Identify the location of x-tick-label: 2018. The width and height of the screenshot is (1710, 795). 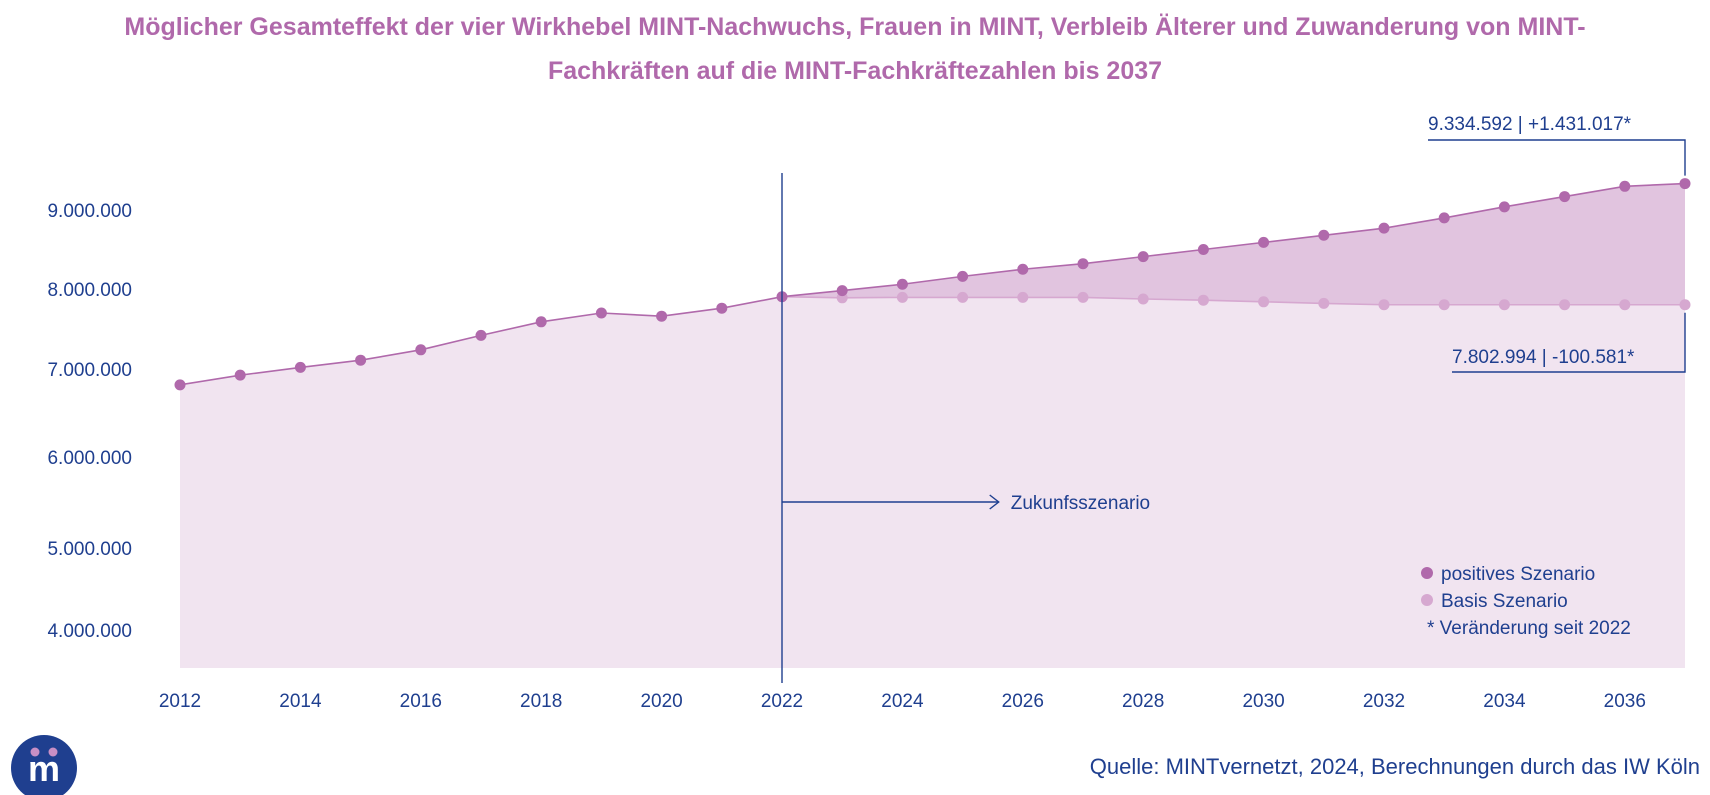
(541, 701).